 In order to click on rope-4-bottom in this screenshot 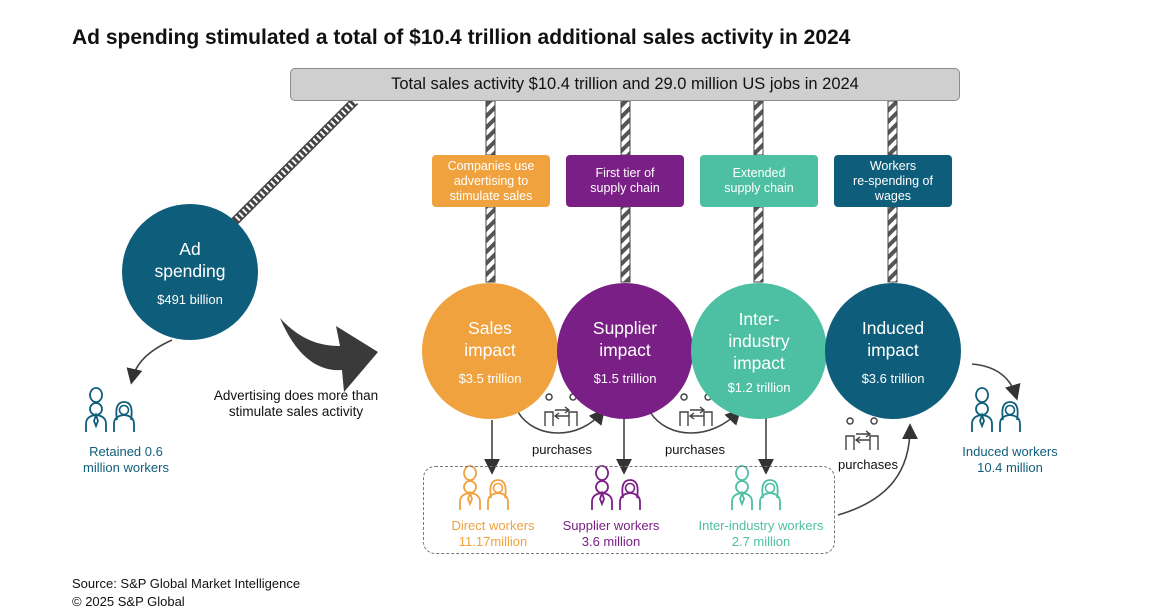, I will do `click(892, 244)`.